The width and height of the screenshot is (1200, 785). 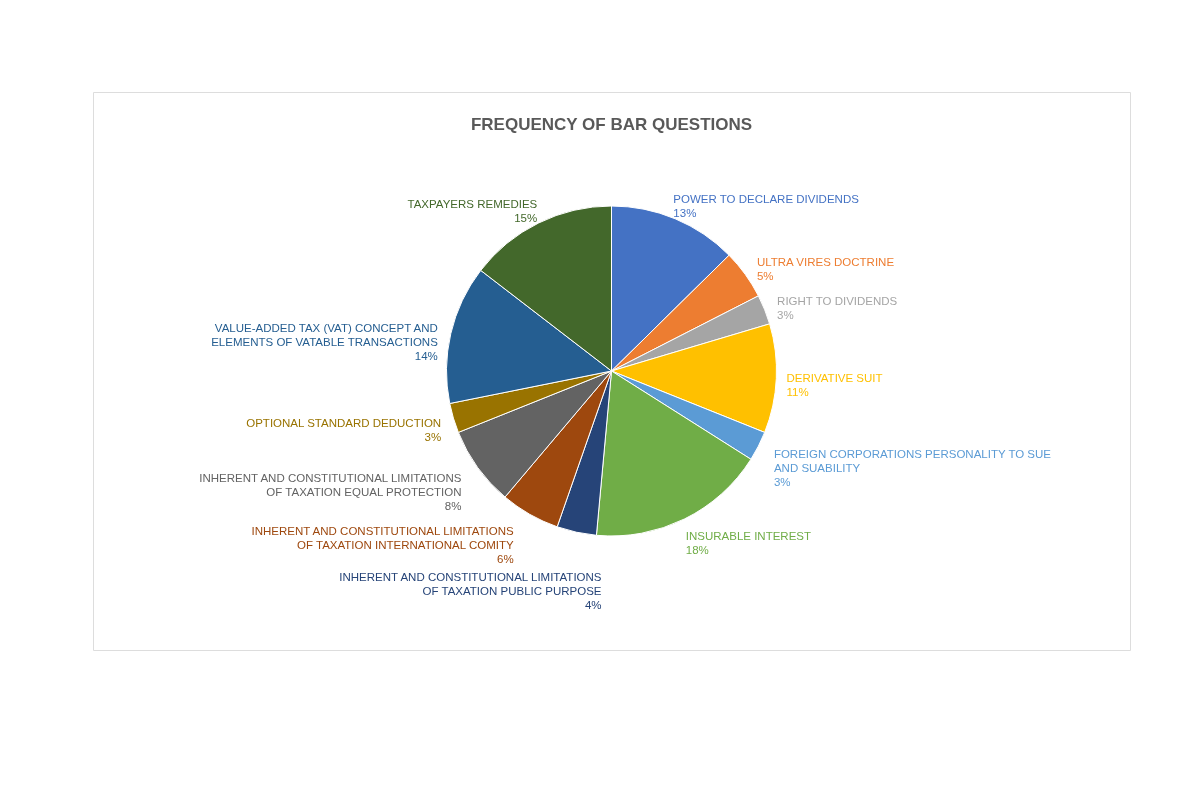 What do you see at coordinates (382, 537) in the screenshot?
I see `slice-label: INHERENT AND CONSTITUTIONAL LIMITATIONS OF TAXATION INTERNATIONAL COMITY` at bounding box center [382, 537].